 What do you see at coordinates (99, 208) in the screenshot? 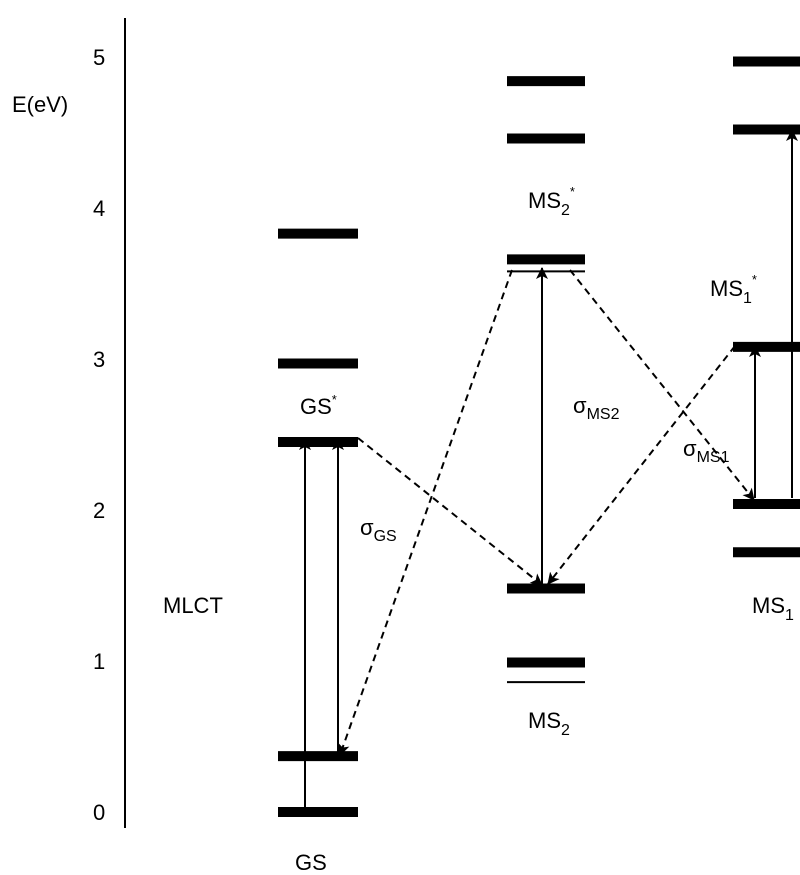
I see `axis-tick-label: 4` at bounding box center [99, 208].